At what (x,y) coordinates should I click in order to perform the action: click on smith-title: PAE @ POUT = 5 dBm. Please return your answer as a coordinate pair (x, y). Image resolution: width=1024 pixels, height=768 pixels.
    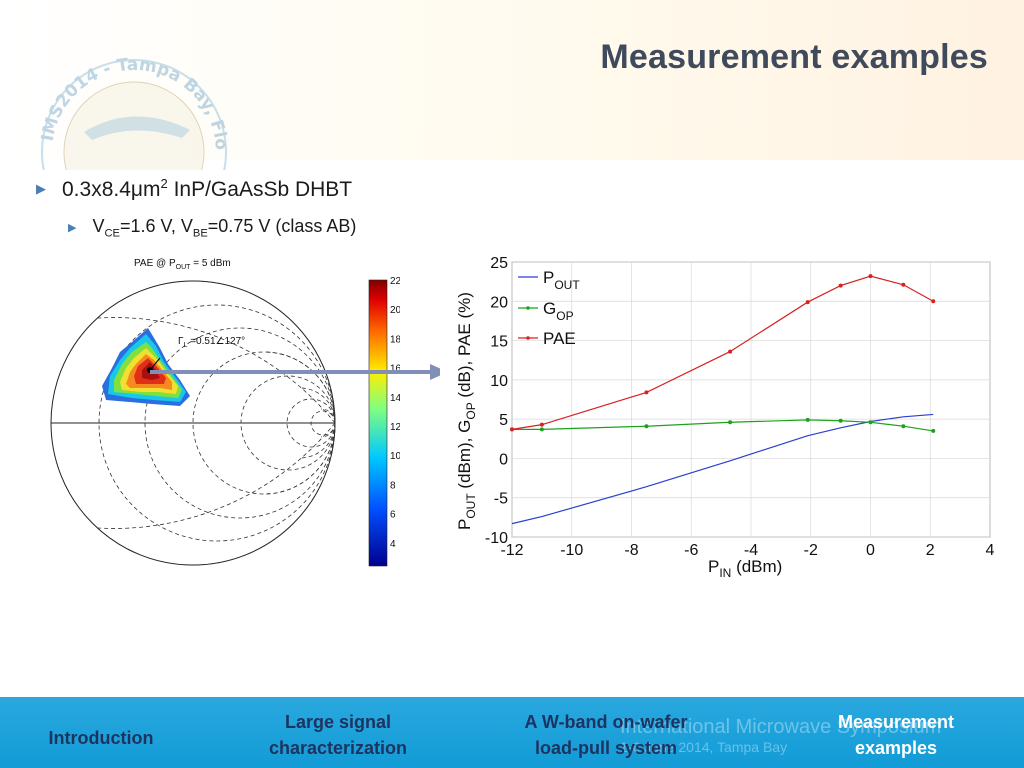
    Looking at the image, I should click on (182, 264).